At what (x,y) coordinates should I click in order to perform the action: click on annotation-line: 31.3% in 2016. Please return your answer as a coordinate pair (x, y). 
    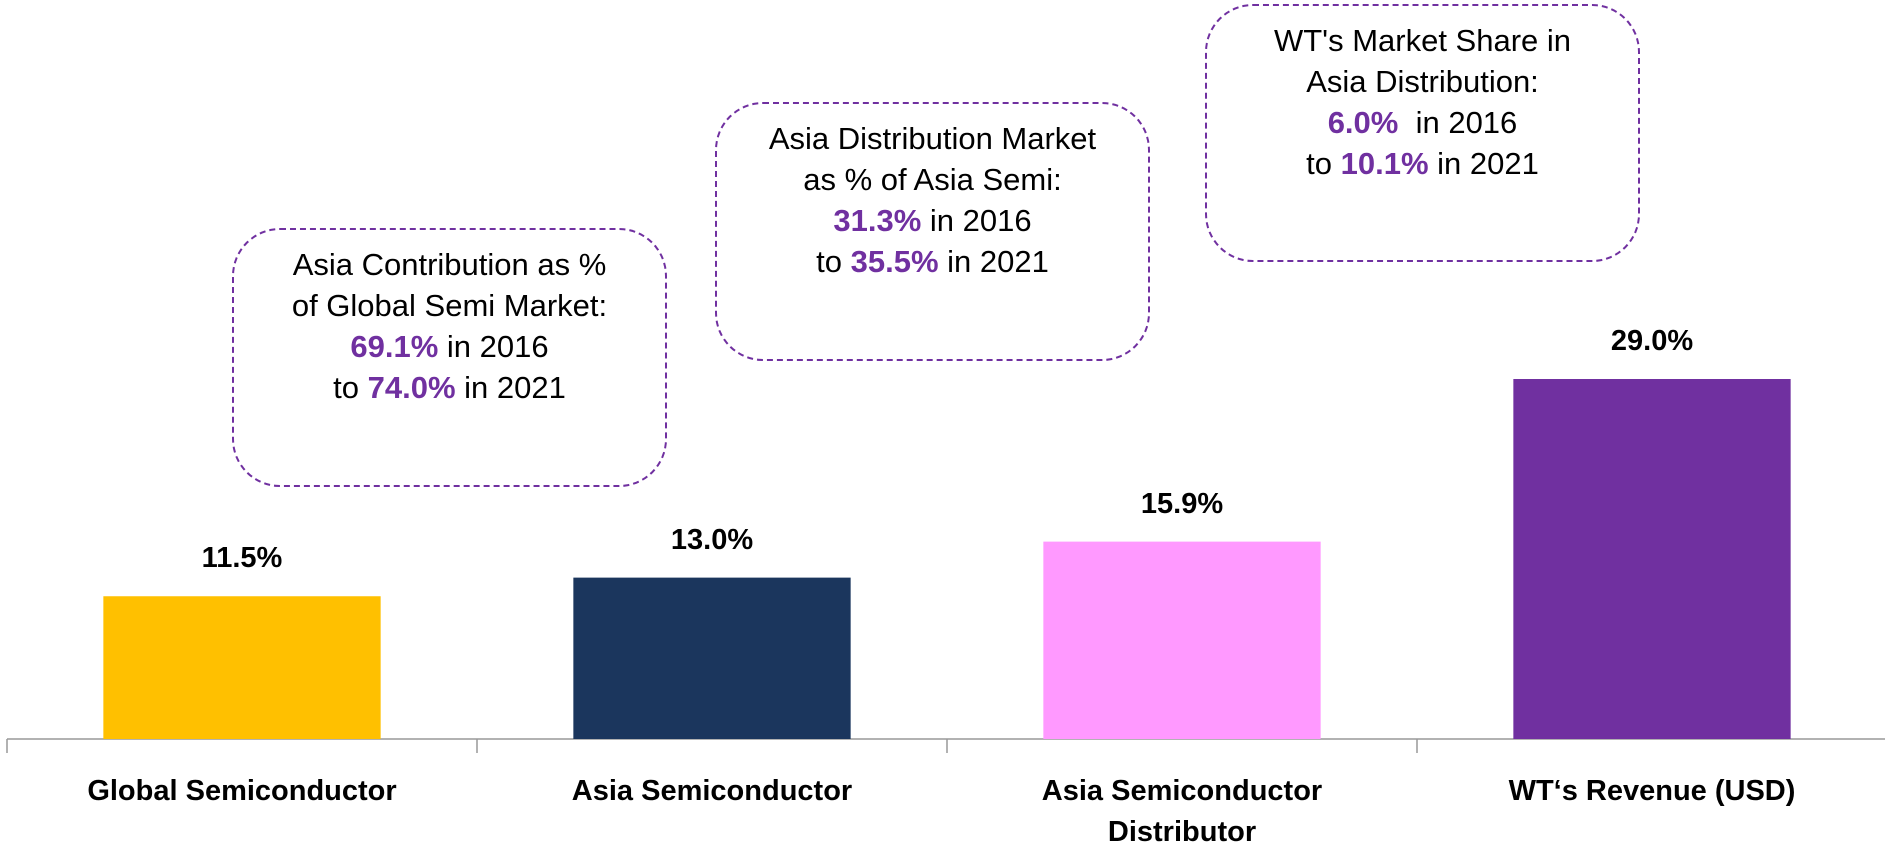
    Looking at the image, I should click on (932, 220).